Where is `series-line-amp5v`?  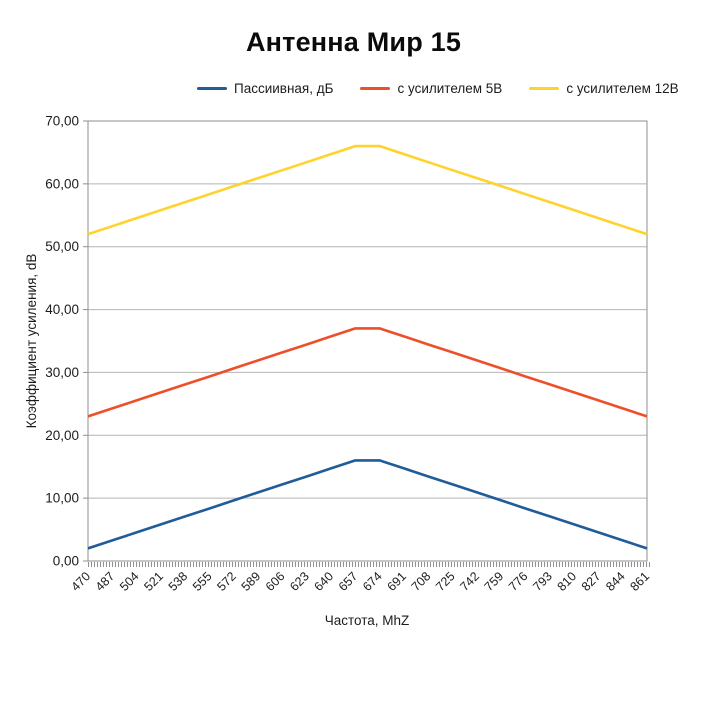 series-line-amp5v is located at coordinates (367, 372).